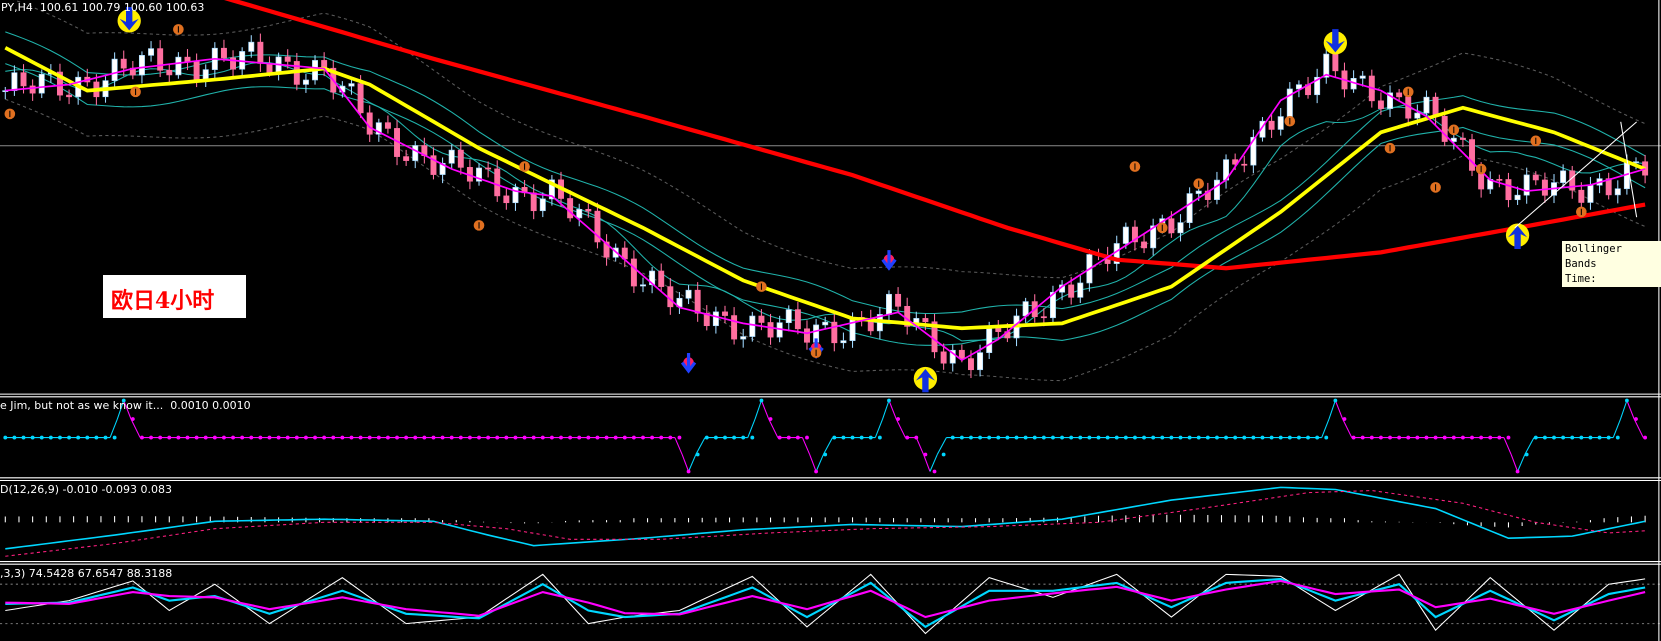  I want to click on macd-label: D(12,26,9) -0.010 -0.093 0.083, so click(86, 489).